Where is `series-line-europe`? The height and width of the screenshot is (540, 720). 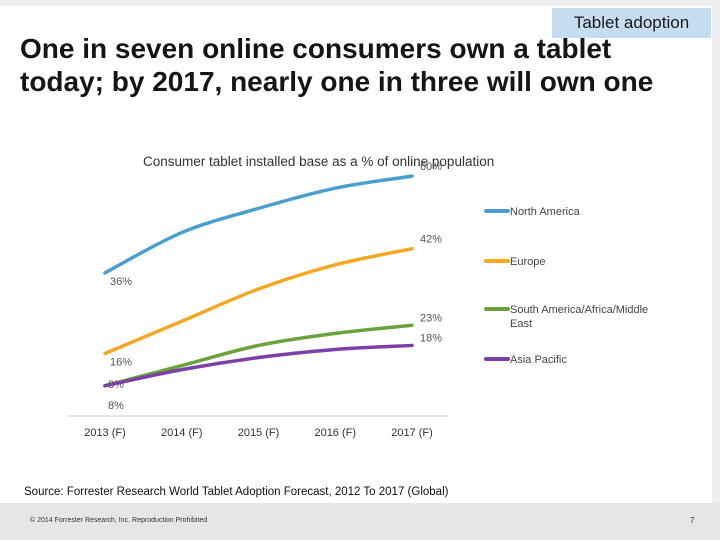
series-line-europe is located at coordinates (258, 301).